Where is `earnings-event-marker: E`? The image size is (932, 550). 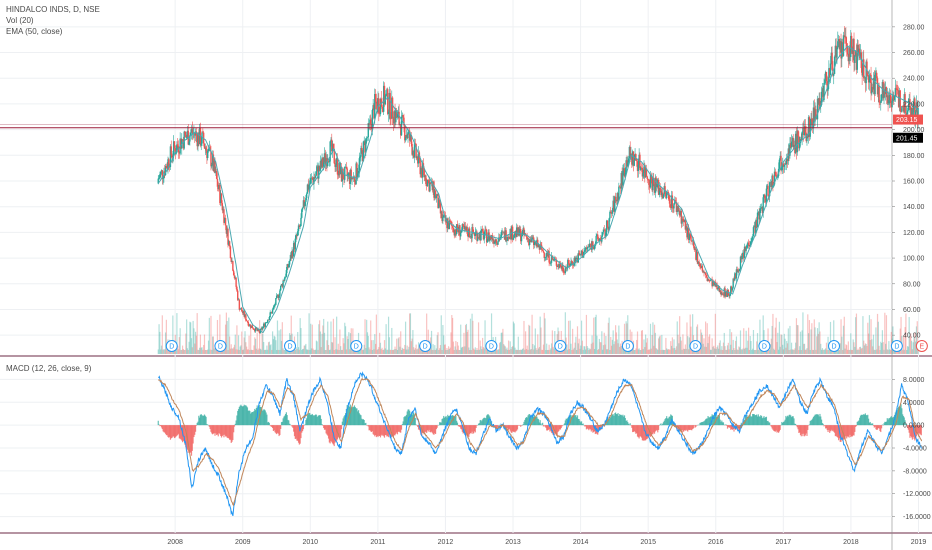 earnings-event-marker: E is located at coordinates (921, 346).